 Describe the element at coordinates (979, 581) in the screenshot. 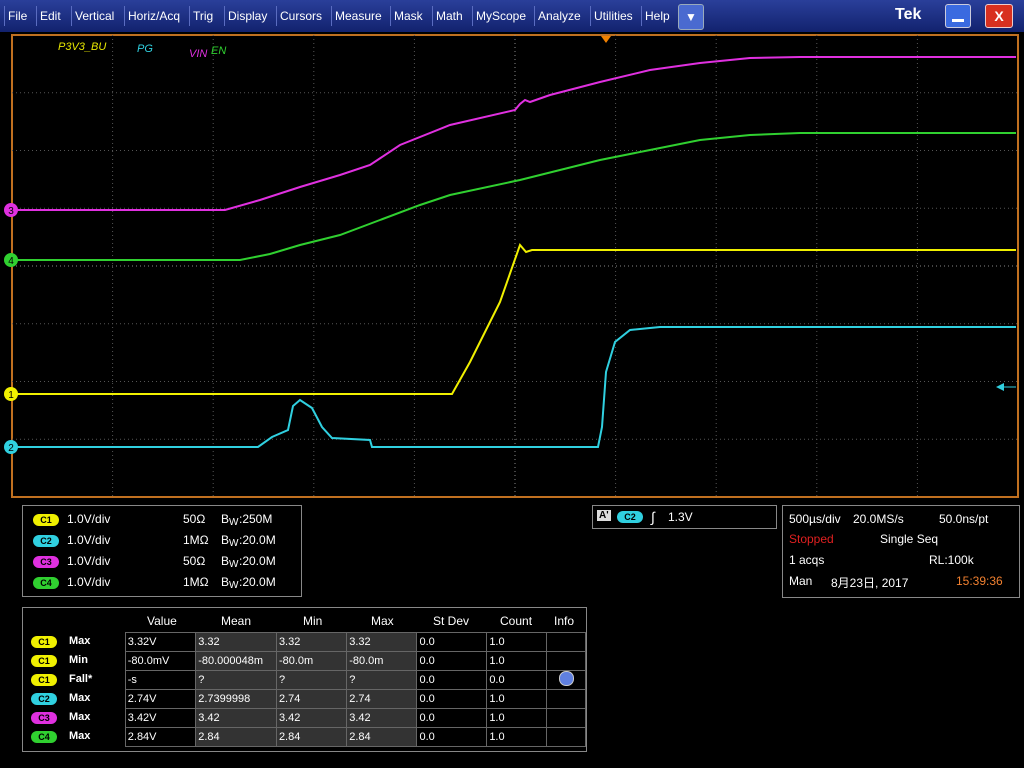

I see `time: 15:39:36` at that location.